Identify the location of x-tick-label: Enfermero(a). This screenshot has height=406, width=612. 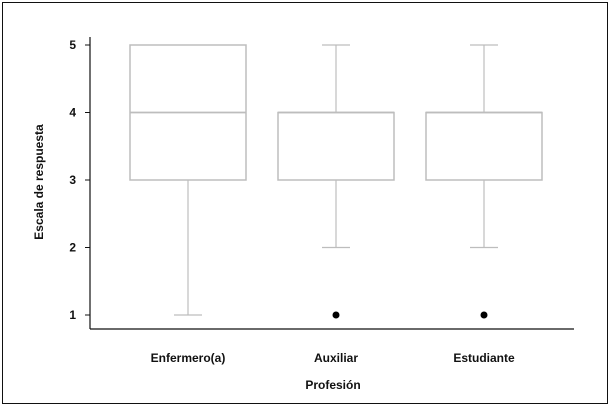
(188, 358).